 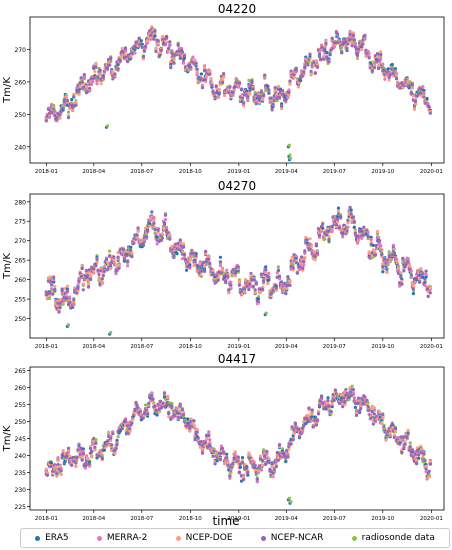 I want to click on x-tick-label: 2018-10, so click(x=190, y=347).